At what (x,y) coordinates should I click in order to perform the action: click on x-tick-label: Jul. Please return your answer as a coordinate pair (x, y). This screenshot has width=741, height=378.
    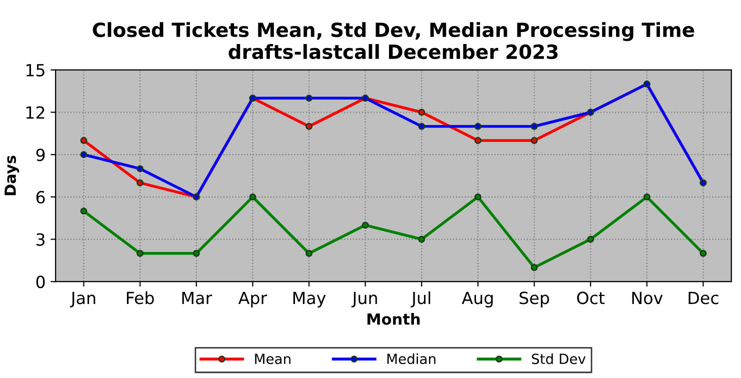
    Looking at the image, I should click on (420, 299).